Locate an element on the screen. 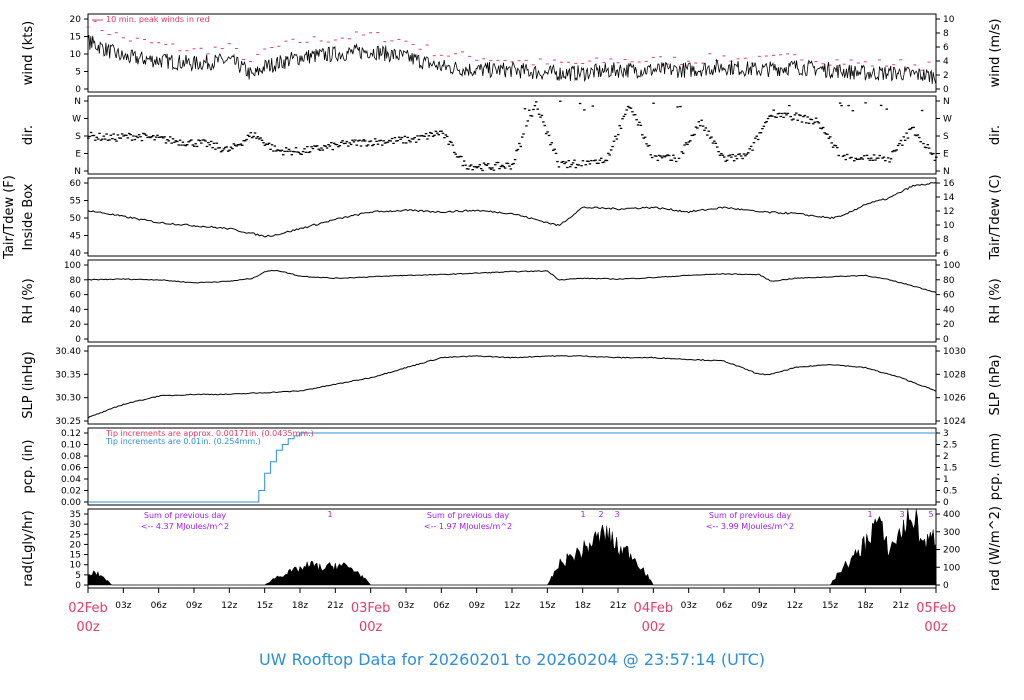 The image size is (1024, 700). y-tick-label: 30.35 is located at coordinates (68, 375).